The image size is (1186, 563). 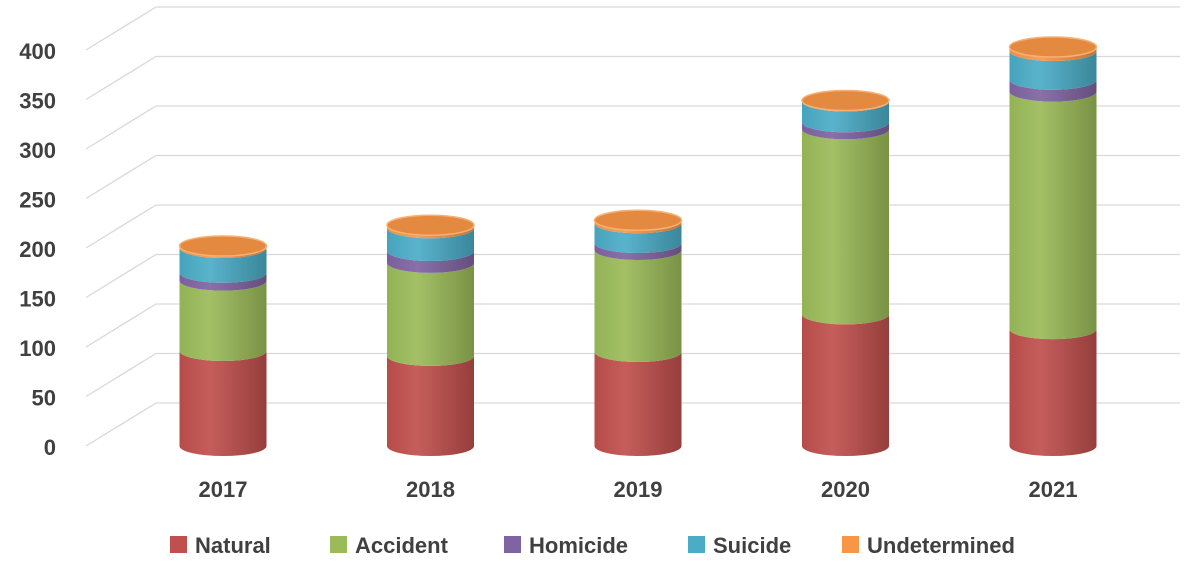 What do you see at coordinates (223, 265) in the screenshot?
I see `bar-segment-suicide-2017` at bounding box center [223, 265].